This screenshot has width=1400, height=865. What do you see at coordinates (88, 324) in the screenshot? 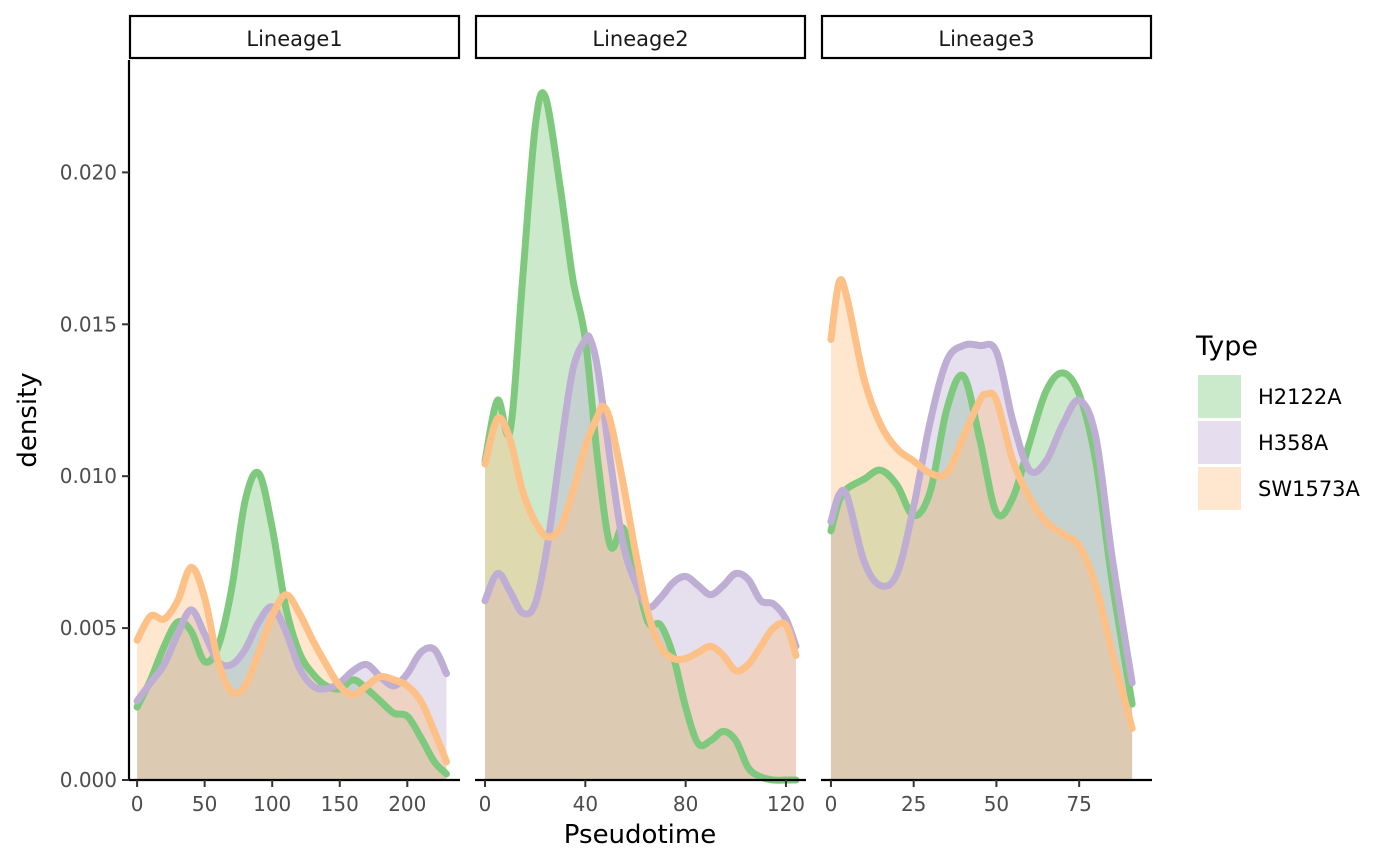
I see `y-tick-label: 0.015` at bounding box center [88, 324].